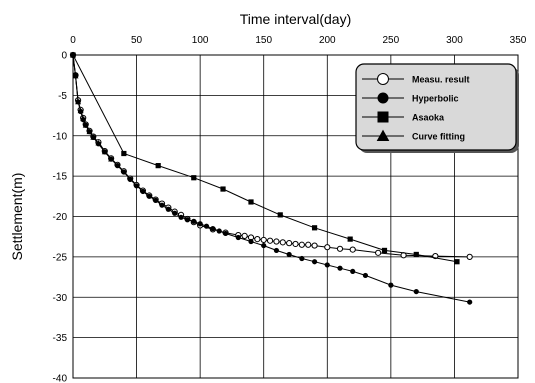 This screenshot has height=383, width=535. Describe the element at coordinates (428, 118) in the screenshot. I see `legend-label: Asaoka` at that location.